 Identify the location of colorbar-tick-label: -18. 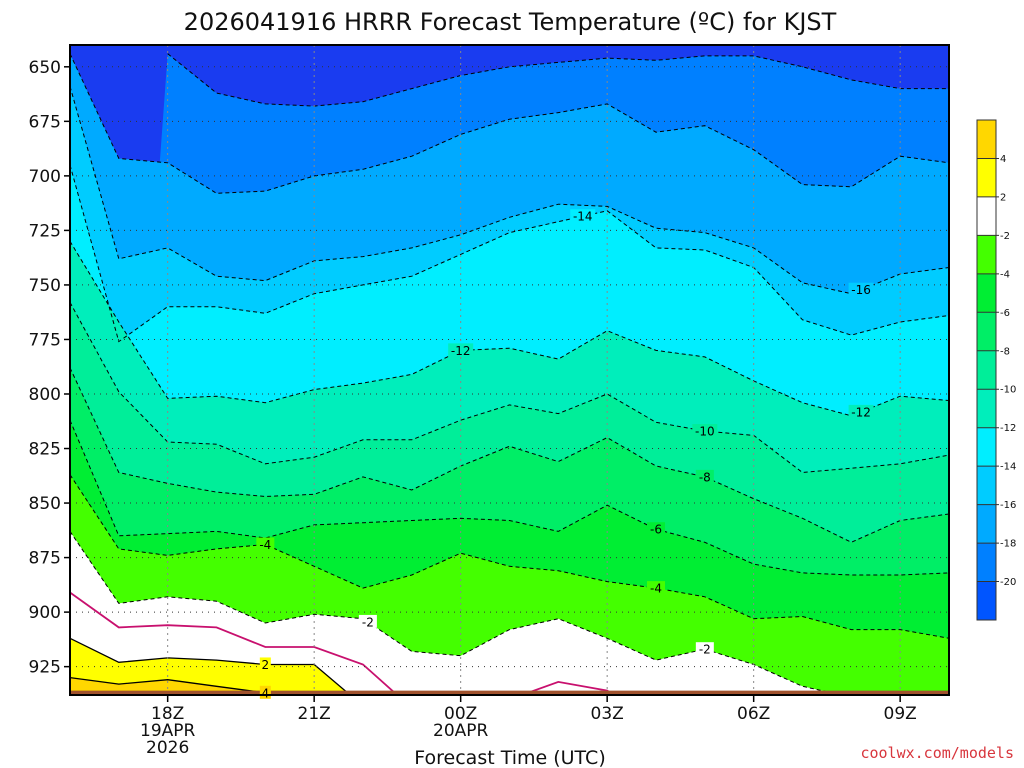
(1008, 544).